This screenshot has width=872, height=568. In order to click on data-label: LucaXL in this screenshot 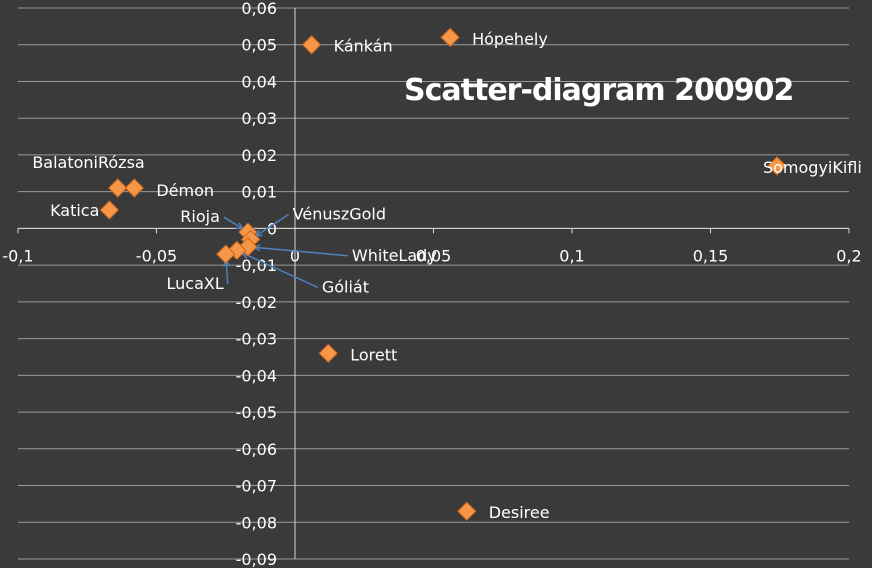, I will do `click(195, 283)`.